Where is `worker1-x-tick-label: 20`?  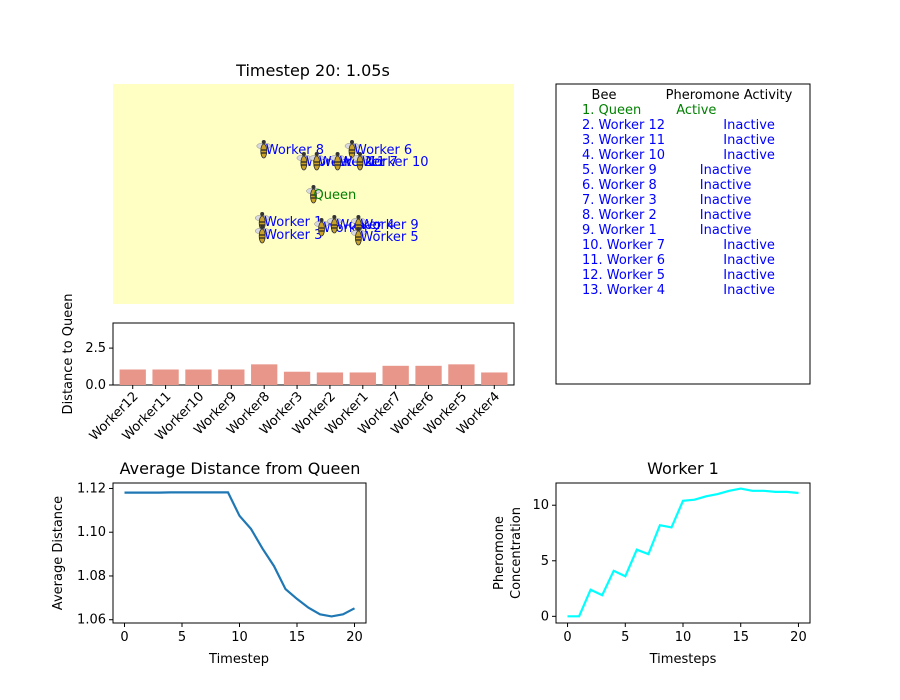 worker1-x-tick-label: 20 is located at coordinates (798, 637).